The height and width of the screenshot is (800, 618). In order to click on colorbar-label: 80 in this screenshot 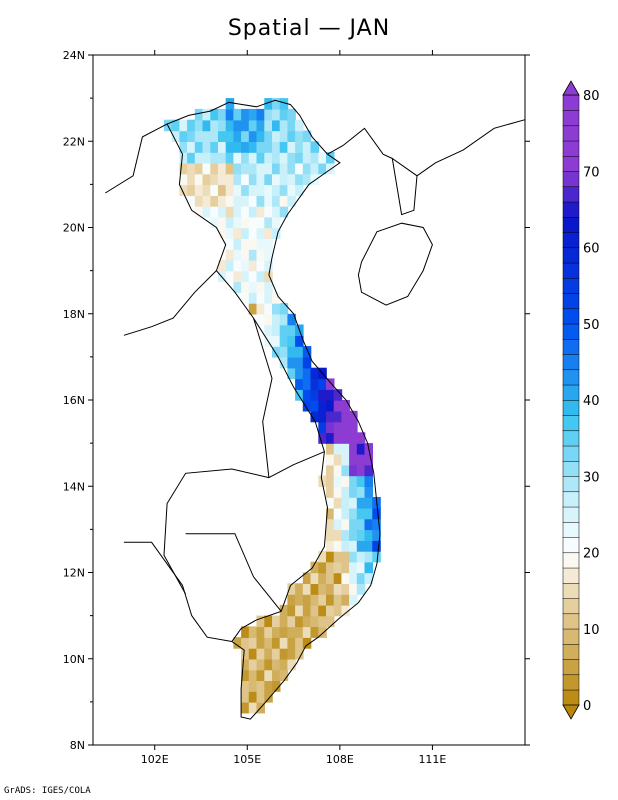, I will do `click(591, 96)`.